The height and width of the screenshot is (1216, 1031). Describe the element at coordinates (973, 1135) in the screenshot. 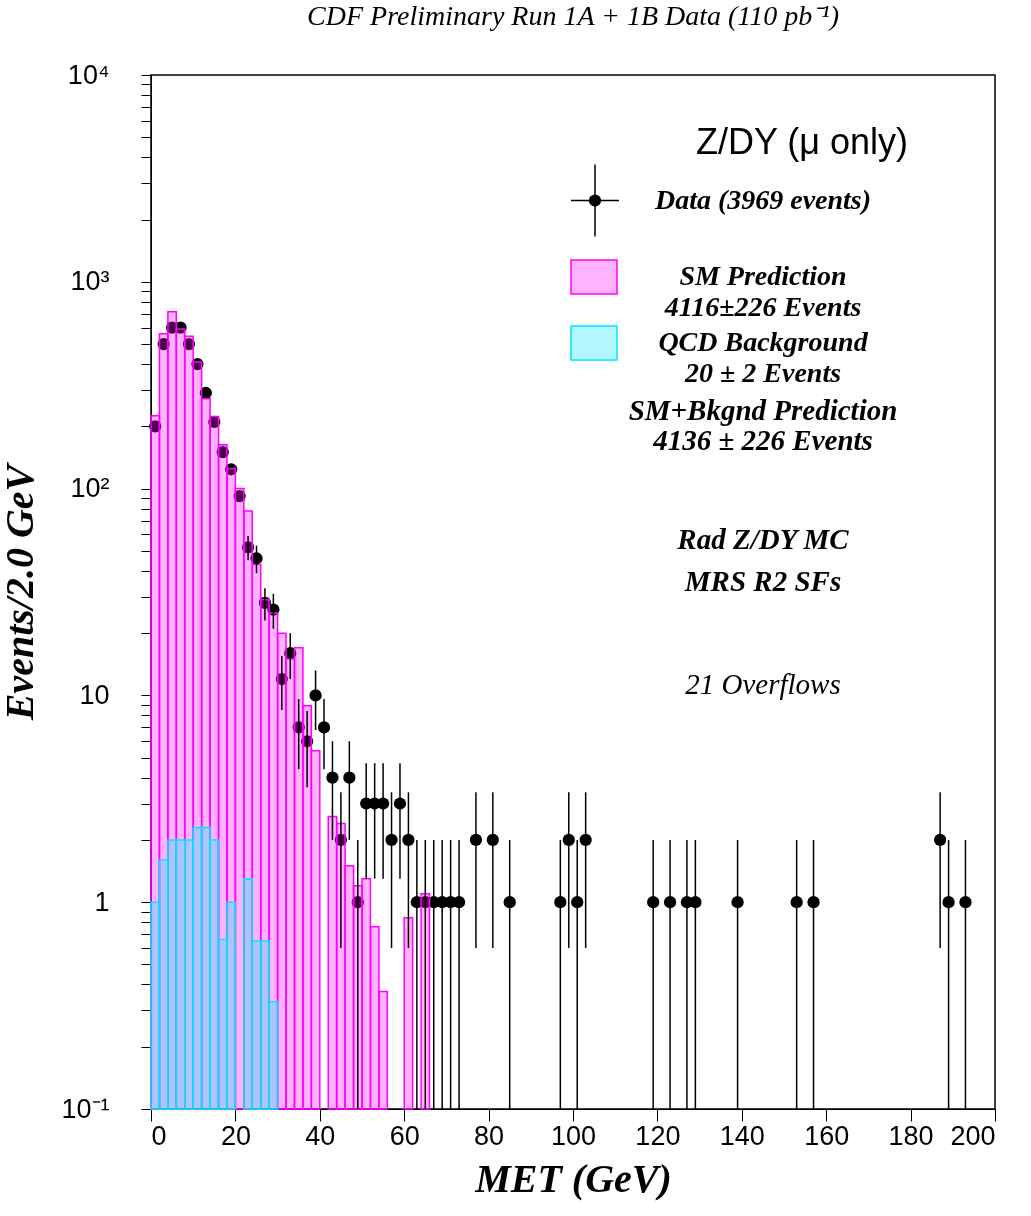

I see `x-tick-label: 200` at that location.